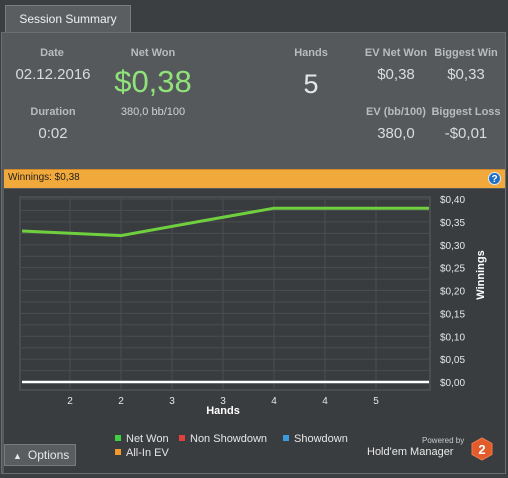  What do you see at coordinates (466, 112) in the screenshot?
I see `biggest-loss-label: Biggest Loss` at bounding box center [466, 112].